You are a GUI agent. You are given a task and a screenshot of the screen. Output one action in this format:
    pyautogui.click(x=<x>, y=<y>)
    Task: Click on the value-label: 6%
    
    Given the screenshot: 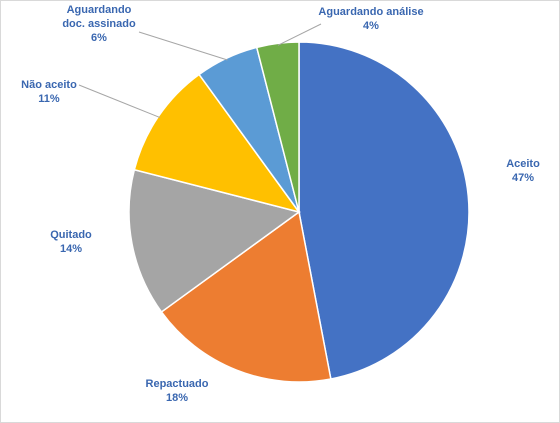 What is the action you would take?
    pyautogui.click(x=99, y=38)
    